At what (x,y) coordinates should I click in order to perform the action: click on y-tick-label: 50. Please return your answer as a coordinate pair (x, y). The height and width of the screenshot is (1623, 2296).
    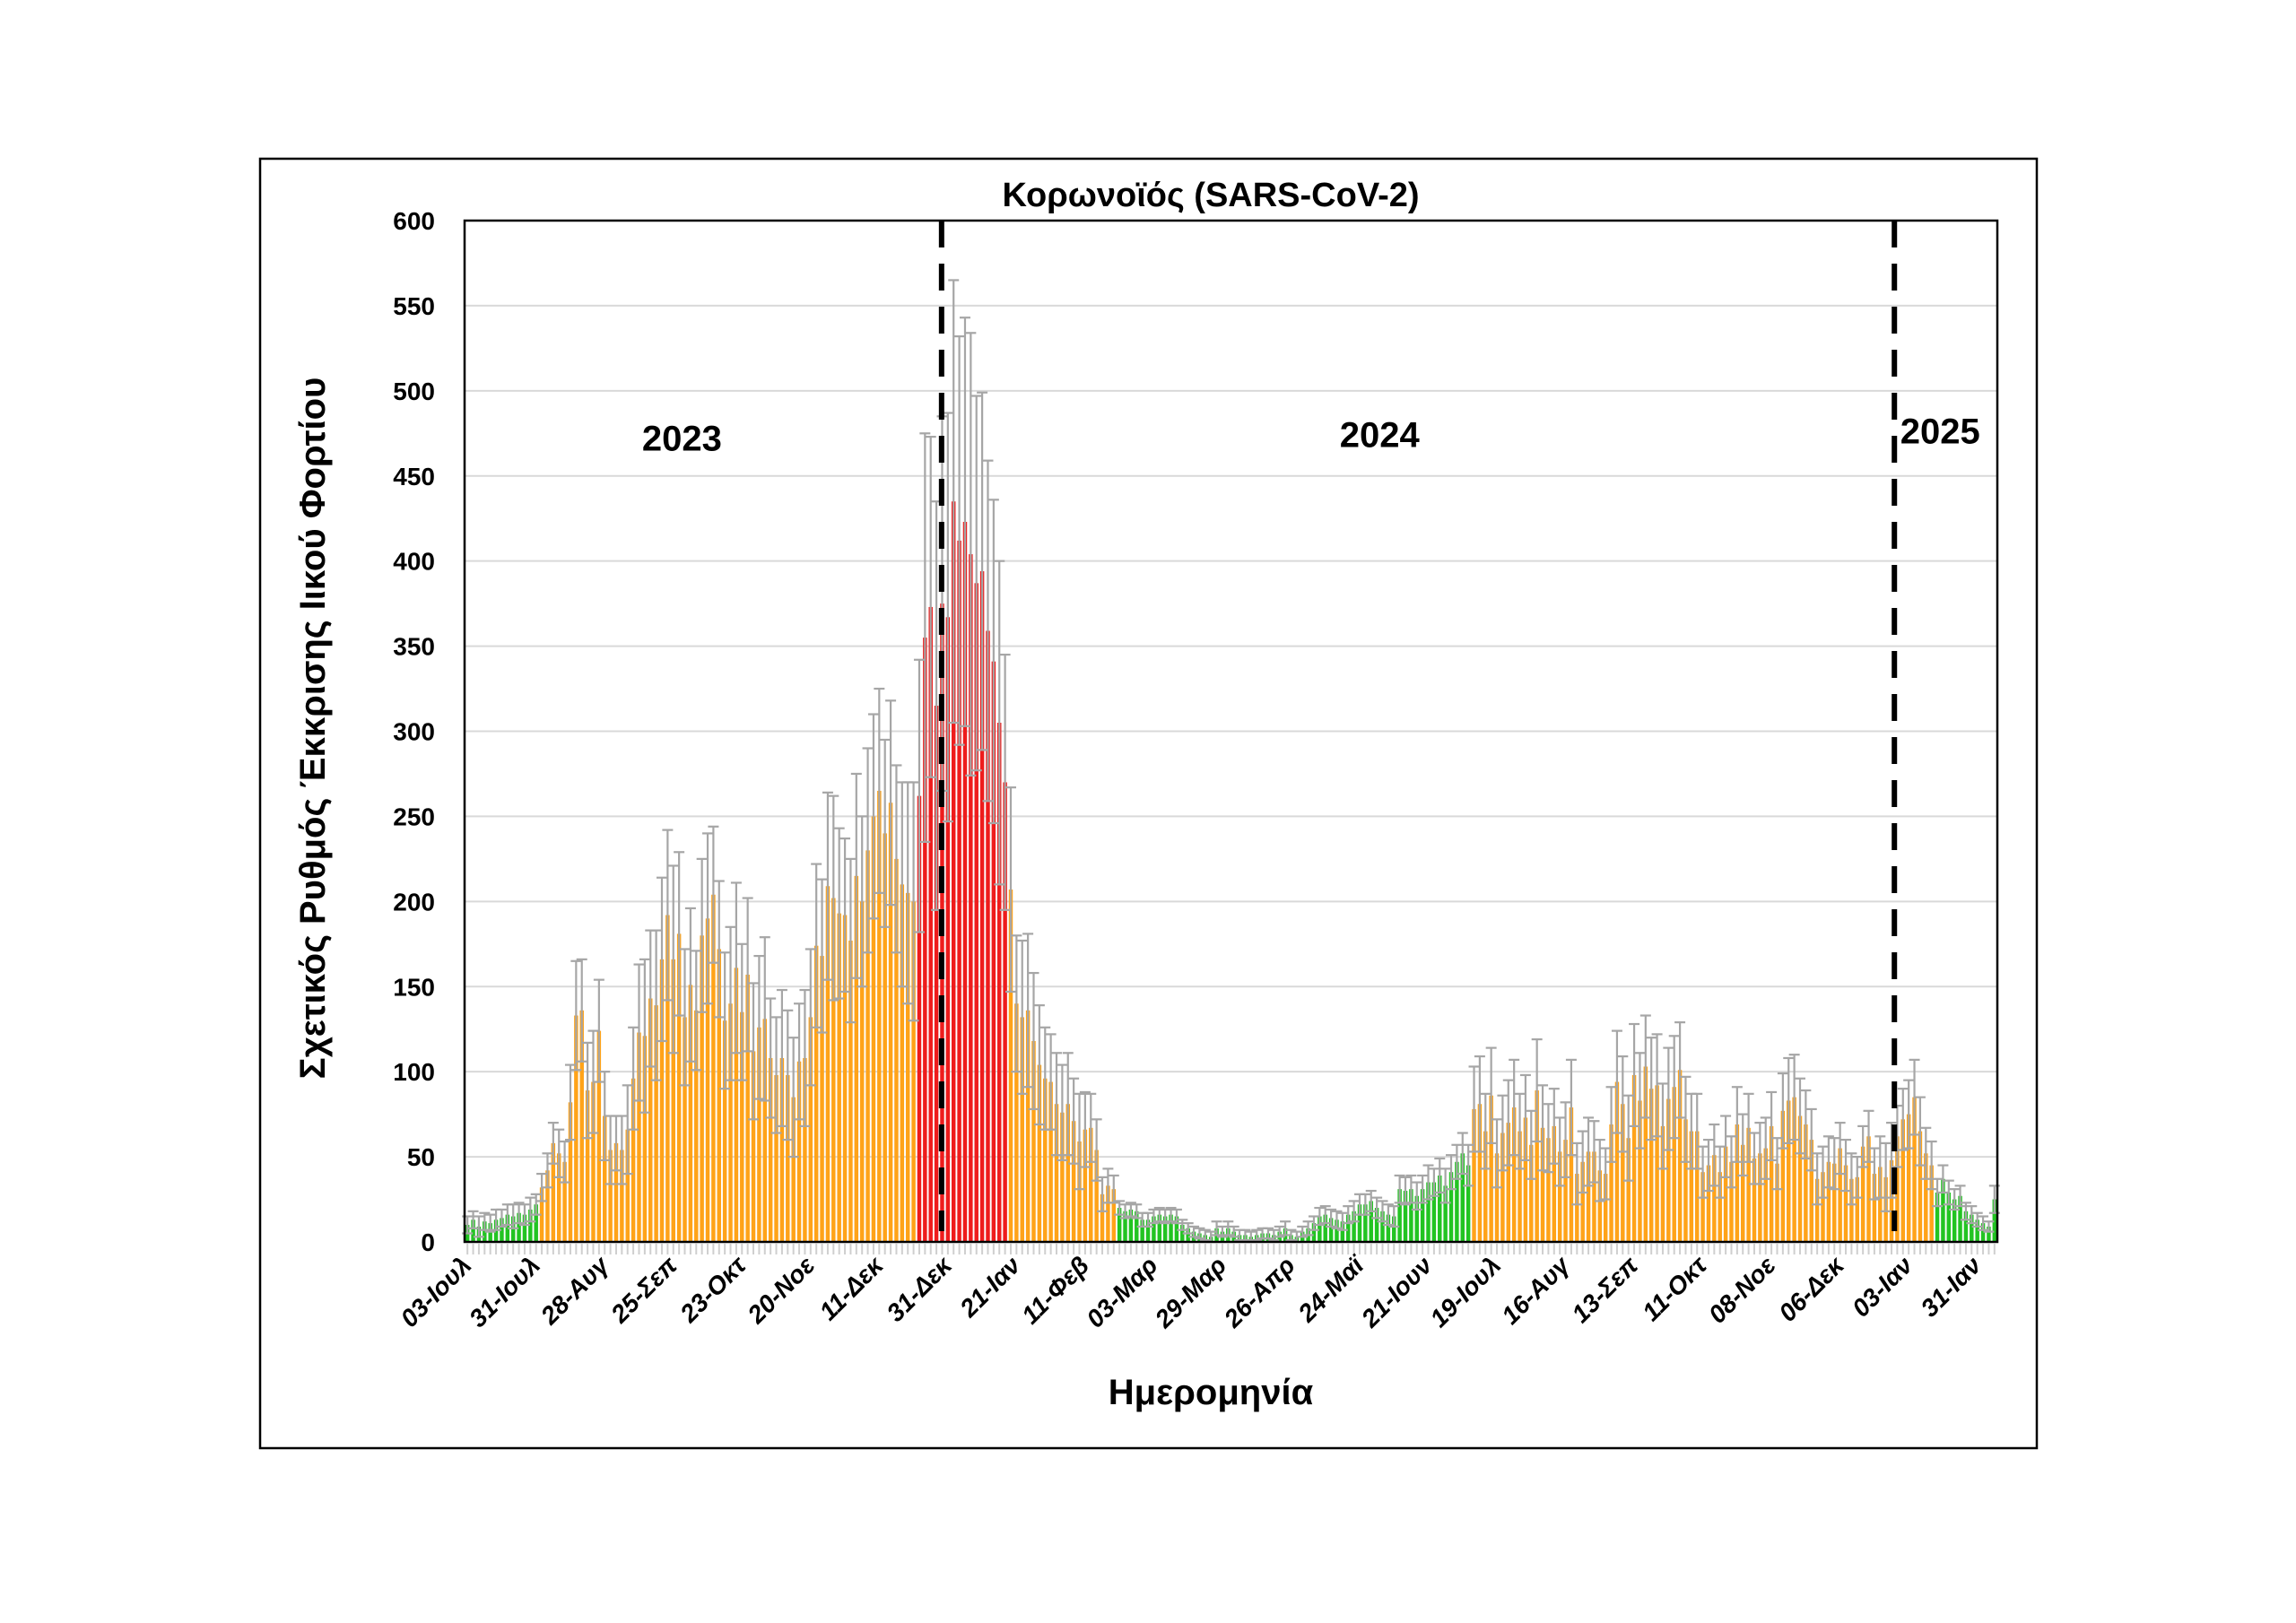
    Looking at the image, I should click on (421, 1157).